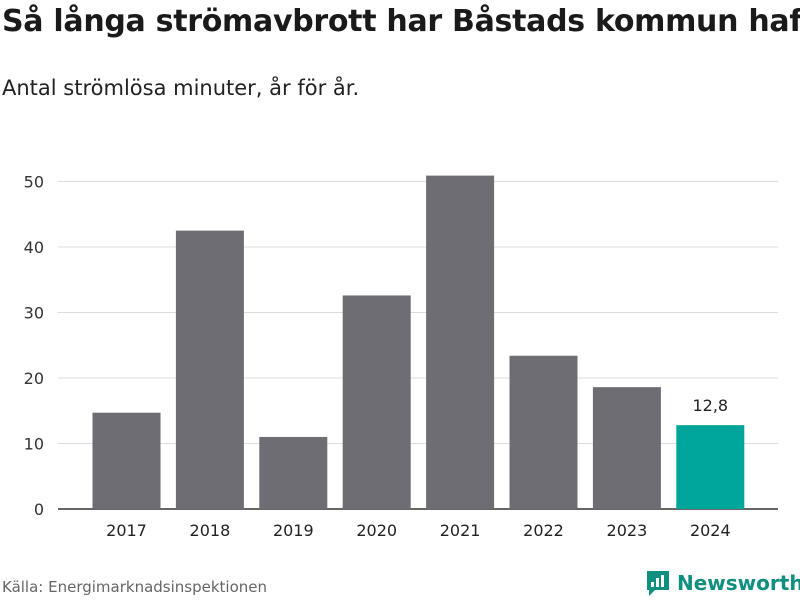 The image size is (800, 600). Describe the element at coordinates (460, 530) in the screenshot. I see `x-tick-label: 2021` at that location.